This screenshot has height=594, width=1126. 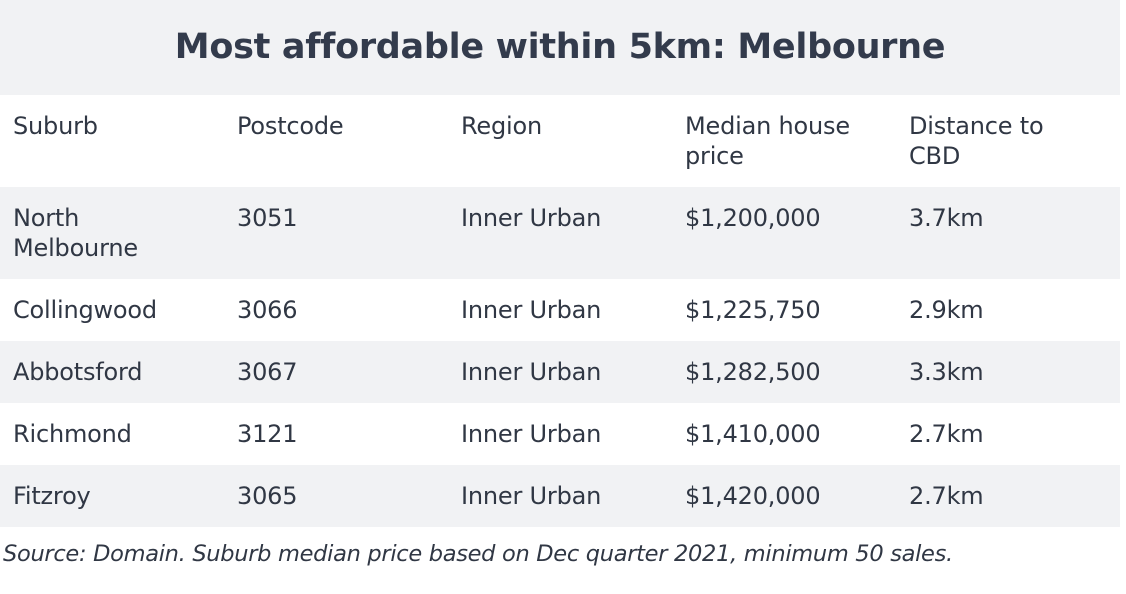 I want to click on cell-suburb: North Melbourne, so click(x=75, y=233).